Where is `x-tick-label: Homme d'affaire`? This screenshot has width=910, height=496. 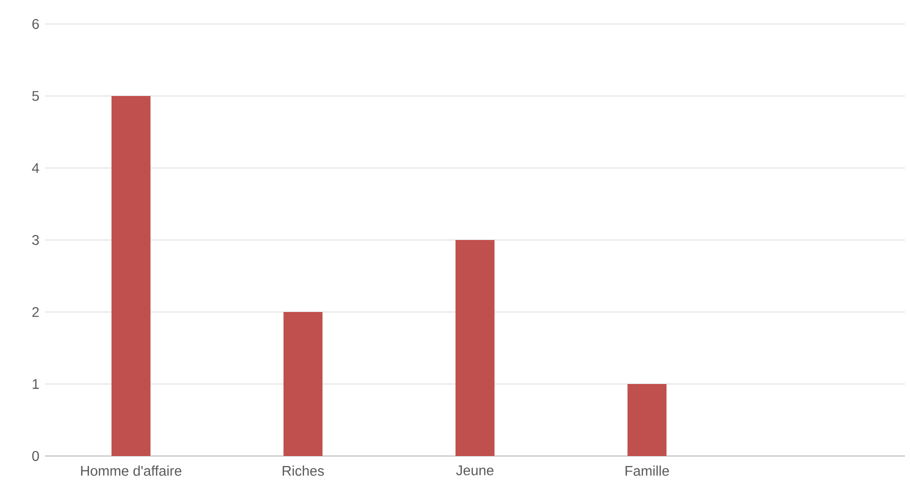
x-tick-label: Homme d'affaire is located at coordinates (131, 471).